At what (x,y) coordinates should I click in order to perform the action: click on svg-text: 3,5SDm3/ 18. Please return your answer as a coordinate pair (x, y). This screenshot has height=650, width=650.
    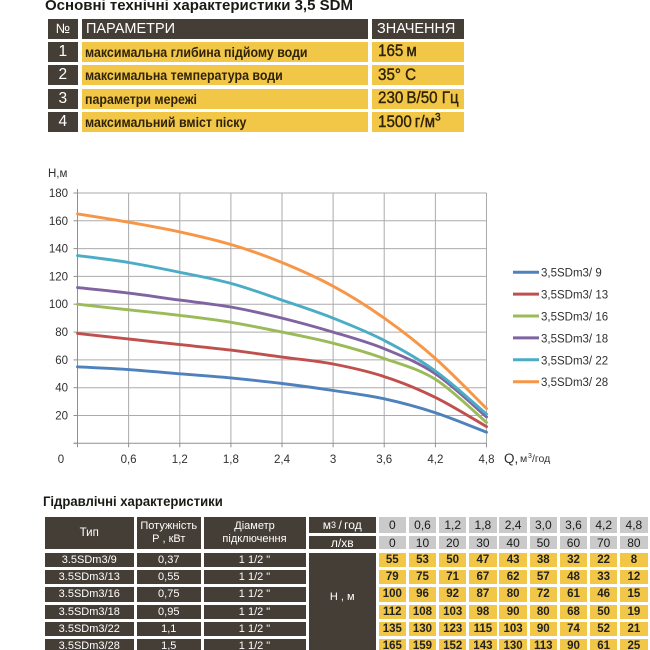
    Looking at the image, I should click on (574, 339).